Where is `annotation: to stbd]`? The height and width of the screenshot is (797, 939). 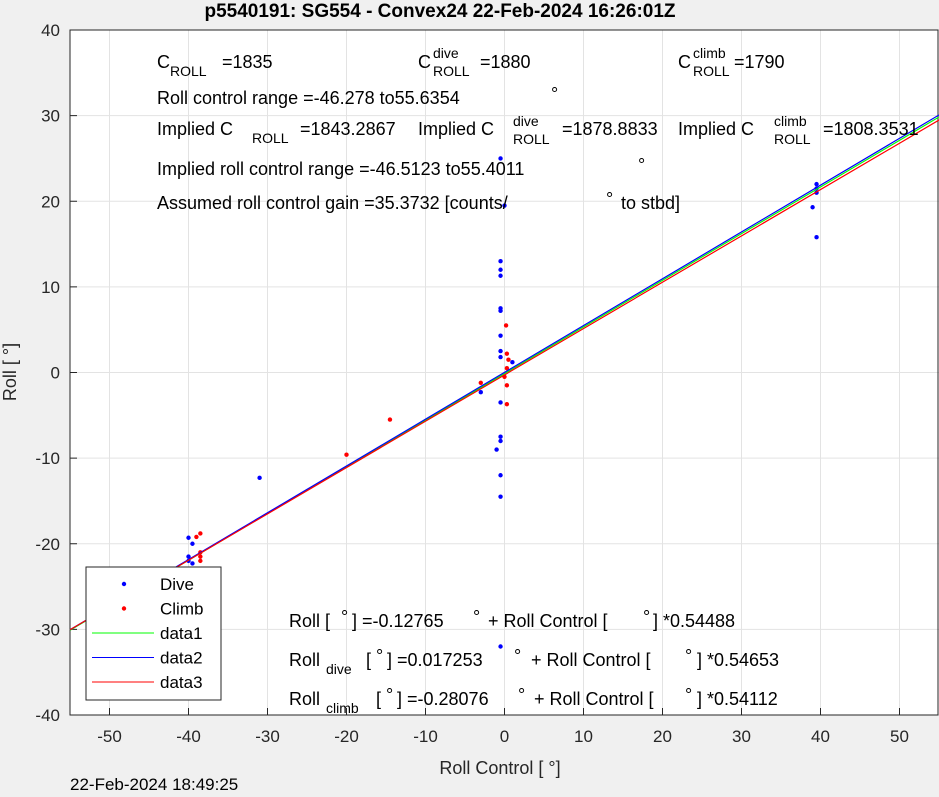 annotation: to stbd] is located at coordinates (650, 203).